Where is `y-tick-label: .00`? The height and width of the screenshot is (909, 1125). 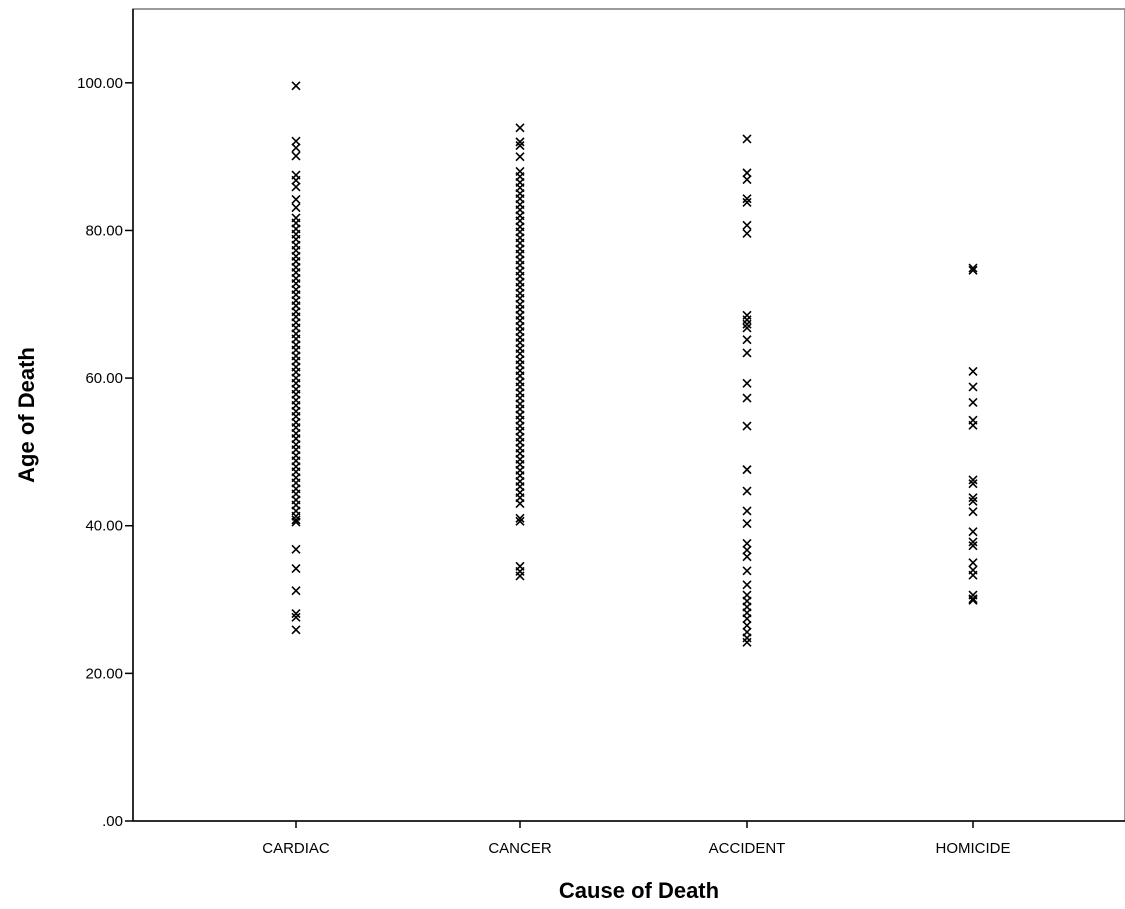 y-tick-label: .00 is located at coordinates (112, 821).